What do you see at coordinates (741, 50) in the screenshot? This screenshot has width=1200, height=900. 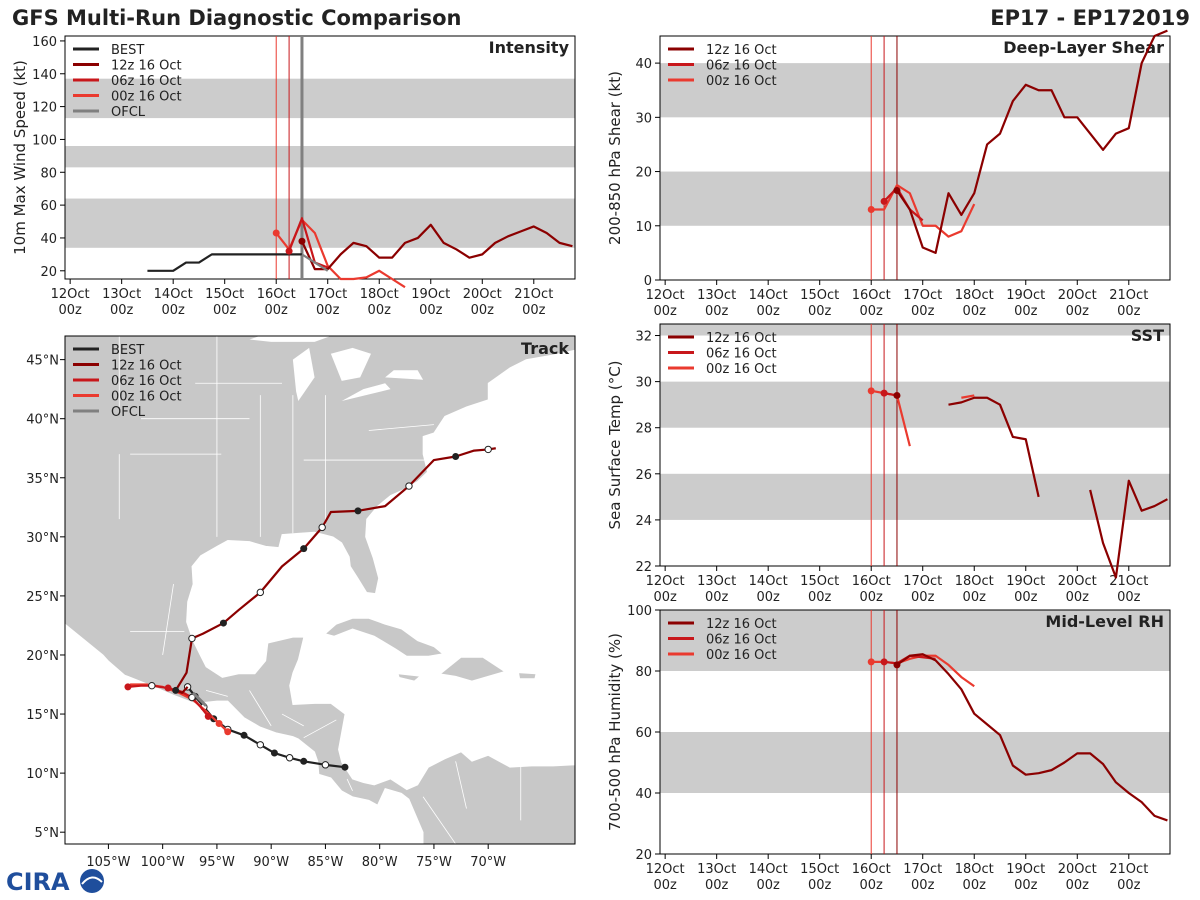 I see `shear-legend-label: 12z 16 Oct` at bounding box center [741, 50].